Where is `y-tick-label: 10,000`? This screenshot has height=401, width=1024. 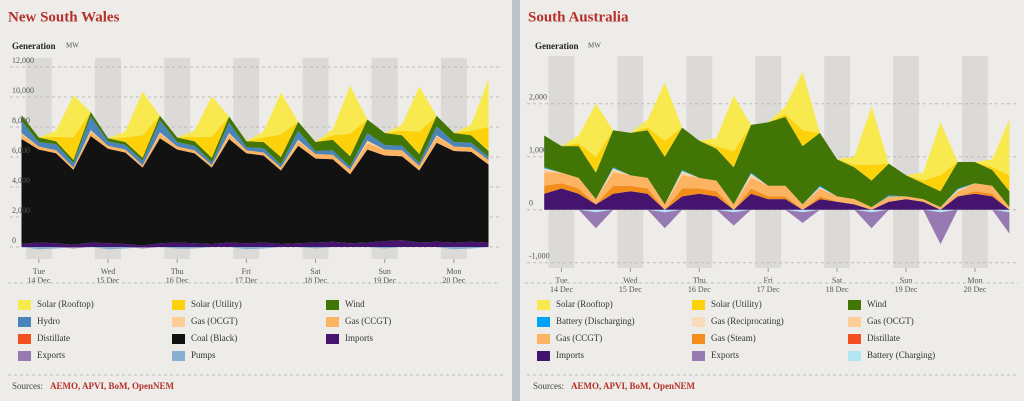
y-tick-label: 10,000 is located at coordinates (23, 90).